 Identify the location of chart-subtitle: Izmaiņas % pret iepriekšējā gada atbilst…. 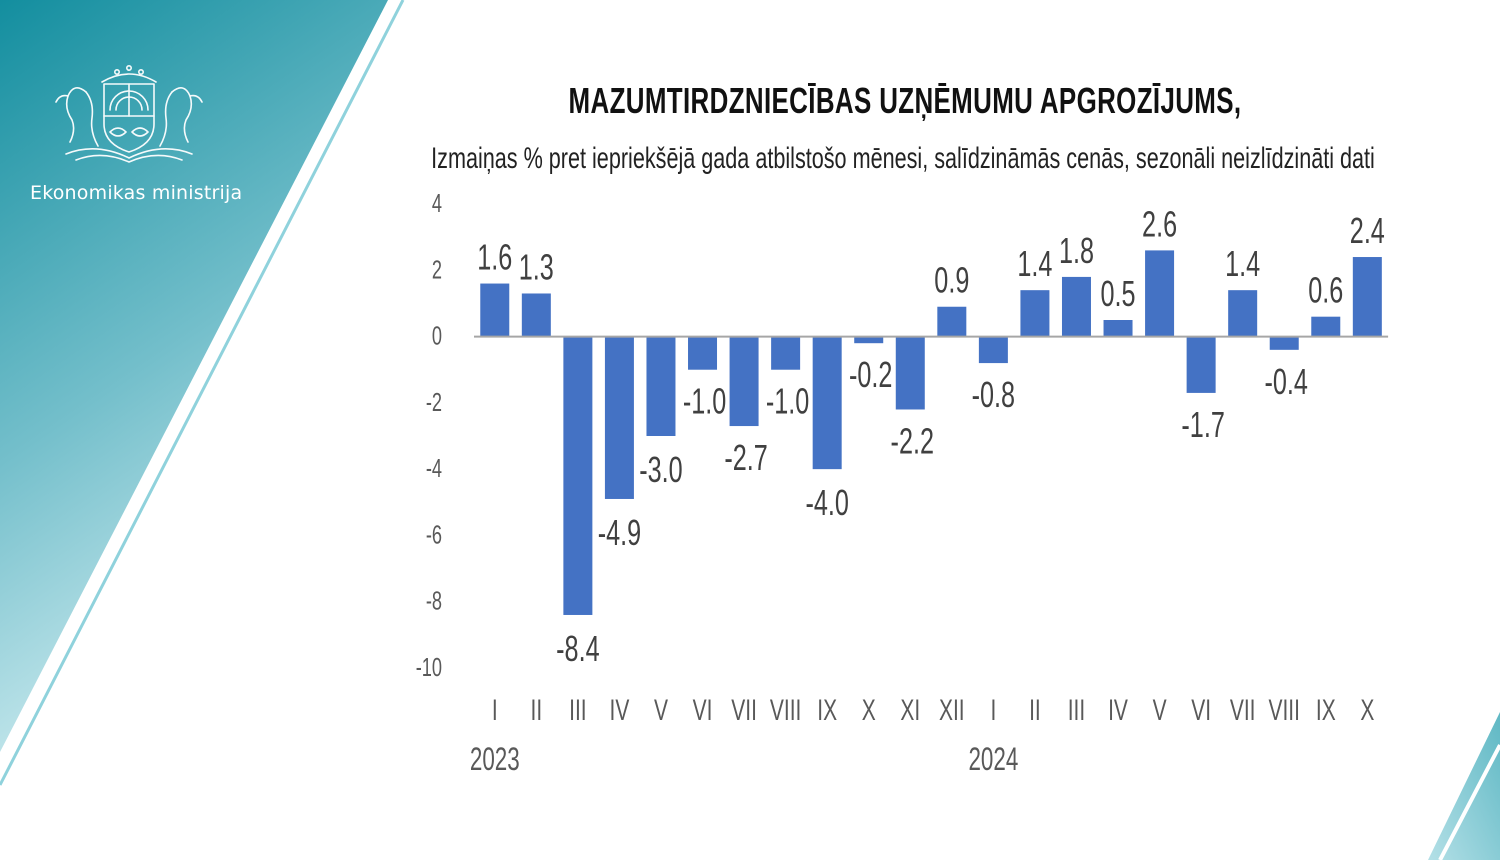
(903, 158).